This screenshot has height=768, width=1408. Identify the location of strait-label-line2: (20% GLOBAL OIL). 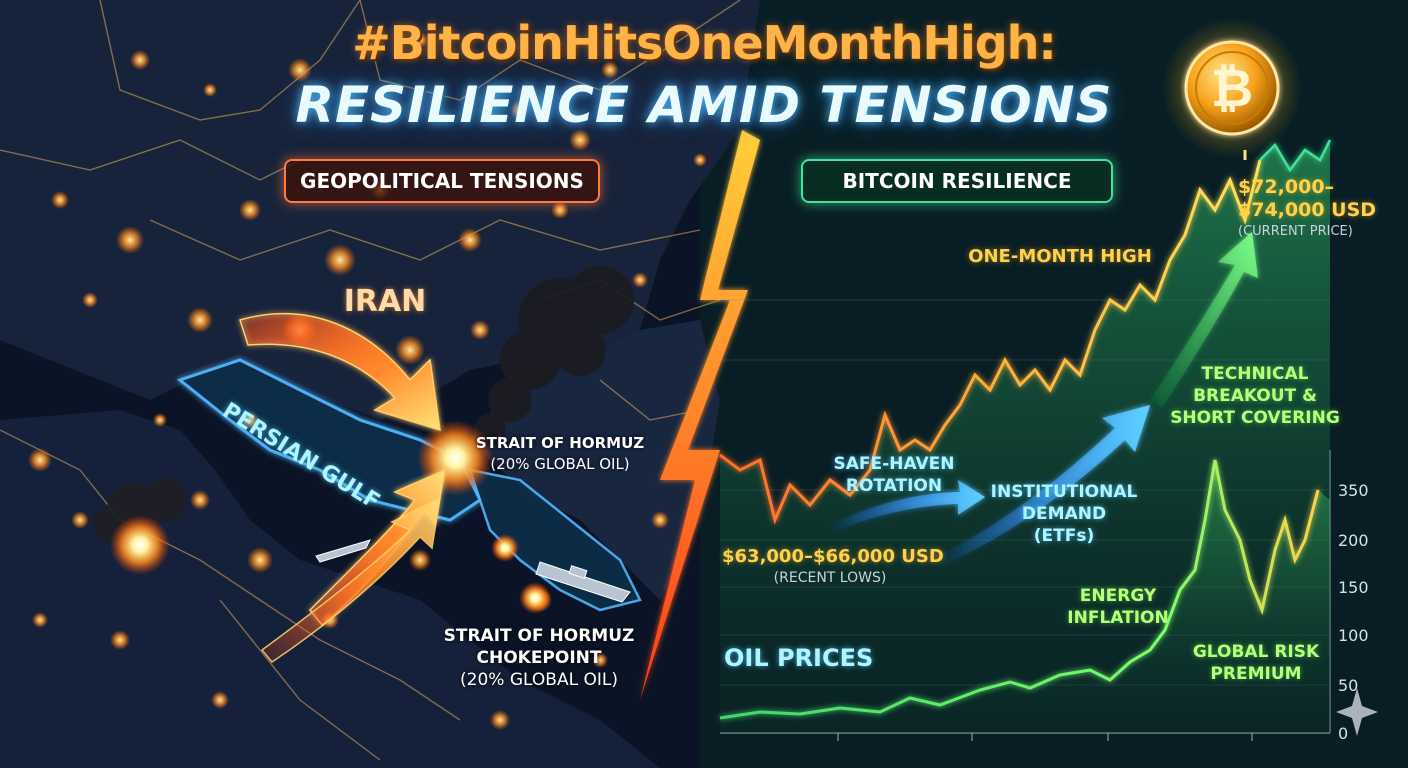
(560, 464).